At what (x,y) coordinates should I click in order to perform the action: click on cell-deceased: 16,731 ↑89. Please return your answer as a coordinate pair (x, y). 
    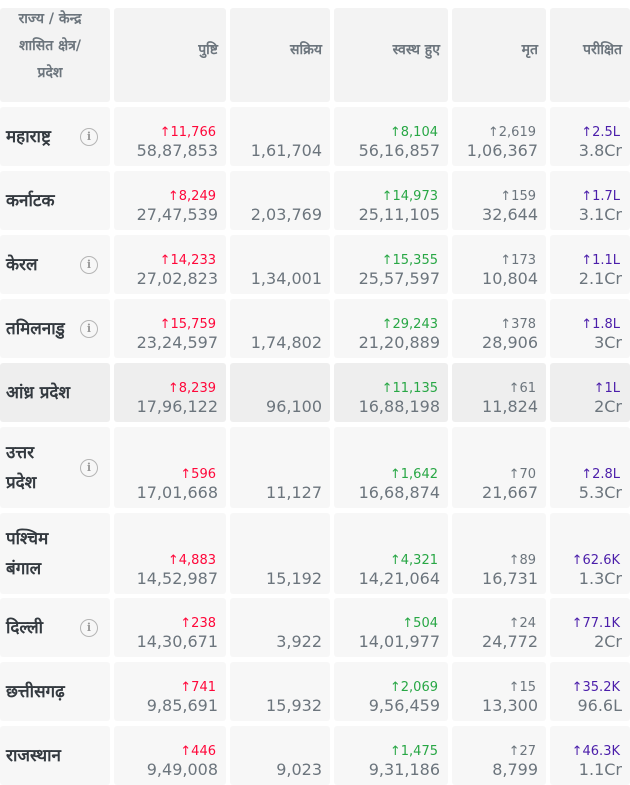
    Looking at the image, I should click on (499, 553).